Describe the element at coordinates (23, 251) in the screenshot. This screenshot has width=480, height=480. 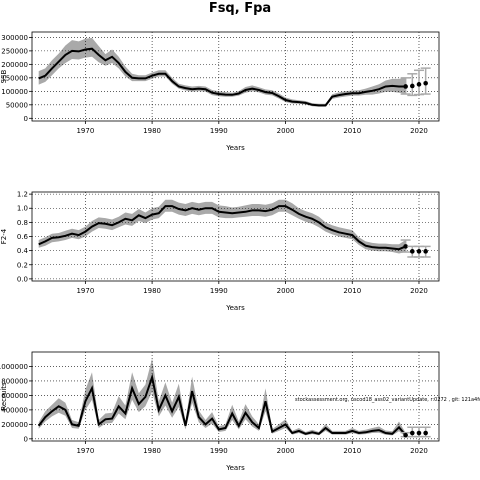
I see `fbar-ytick-label: 0.4` at that location.